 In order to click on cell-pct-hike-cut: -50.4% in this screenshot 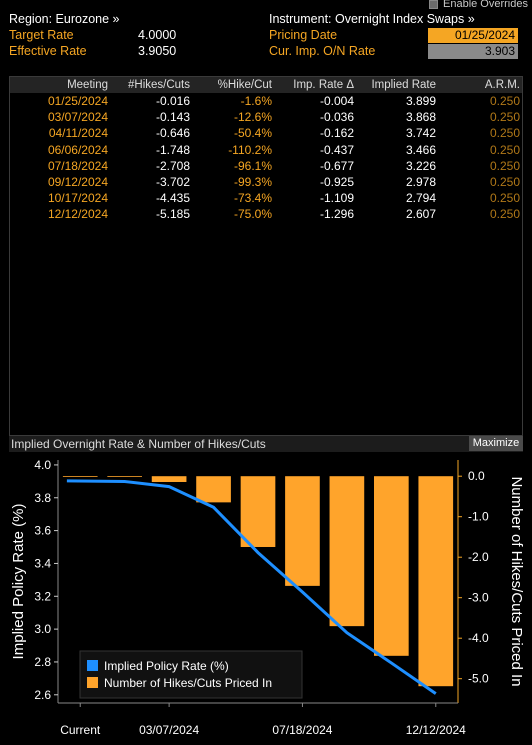, I will do `click(252, 133)`.